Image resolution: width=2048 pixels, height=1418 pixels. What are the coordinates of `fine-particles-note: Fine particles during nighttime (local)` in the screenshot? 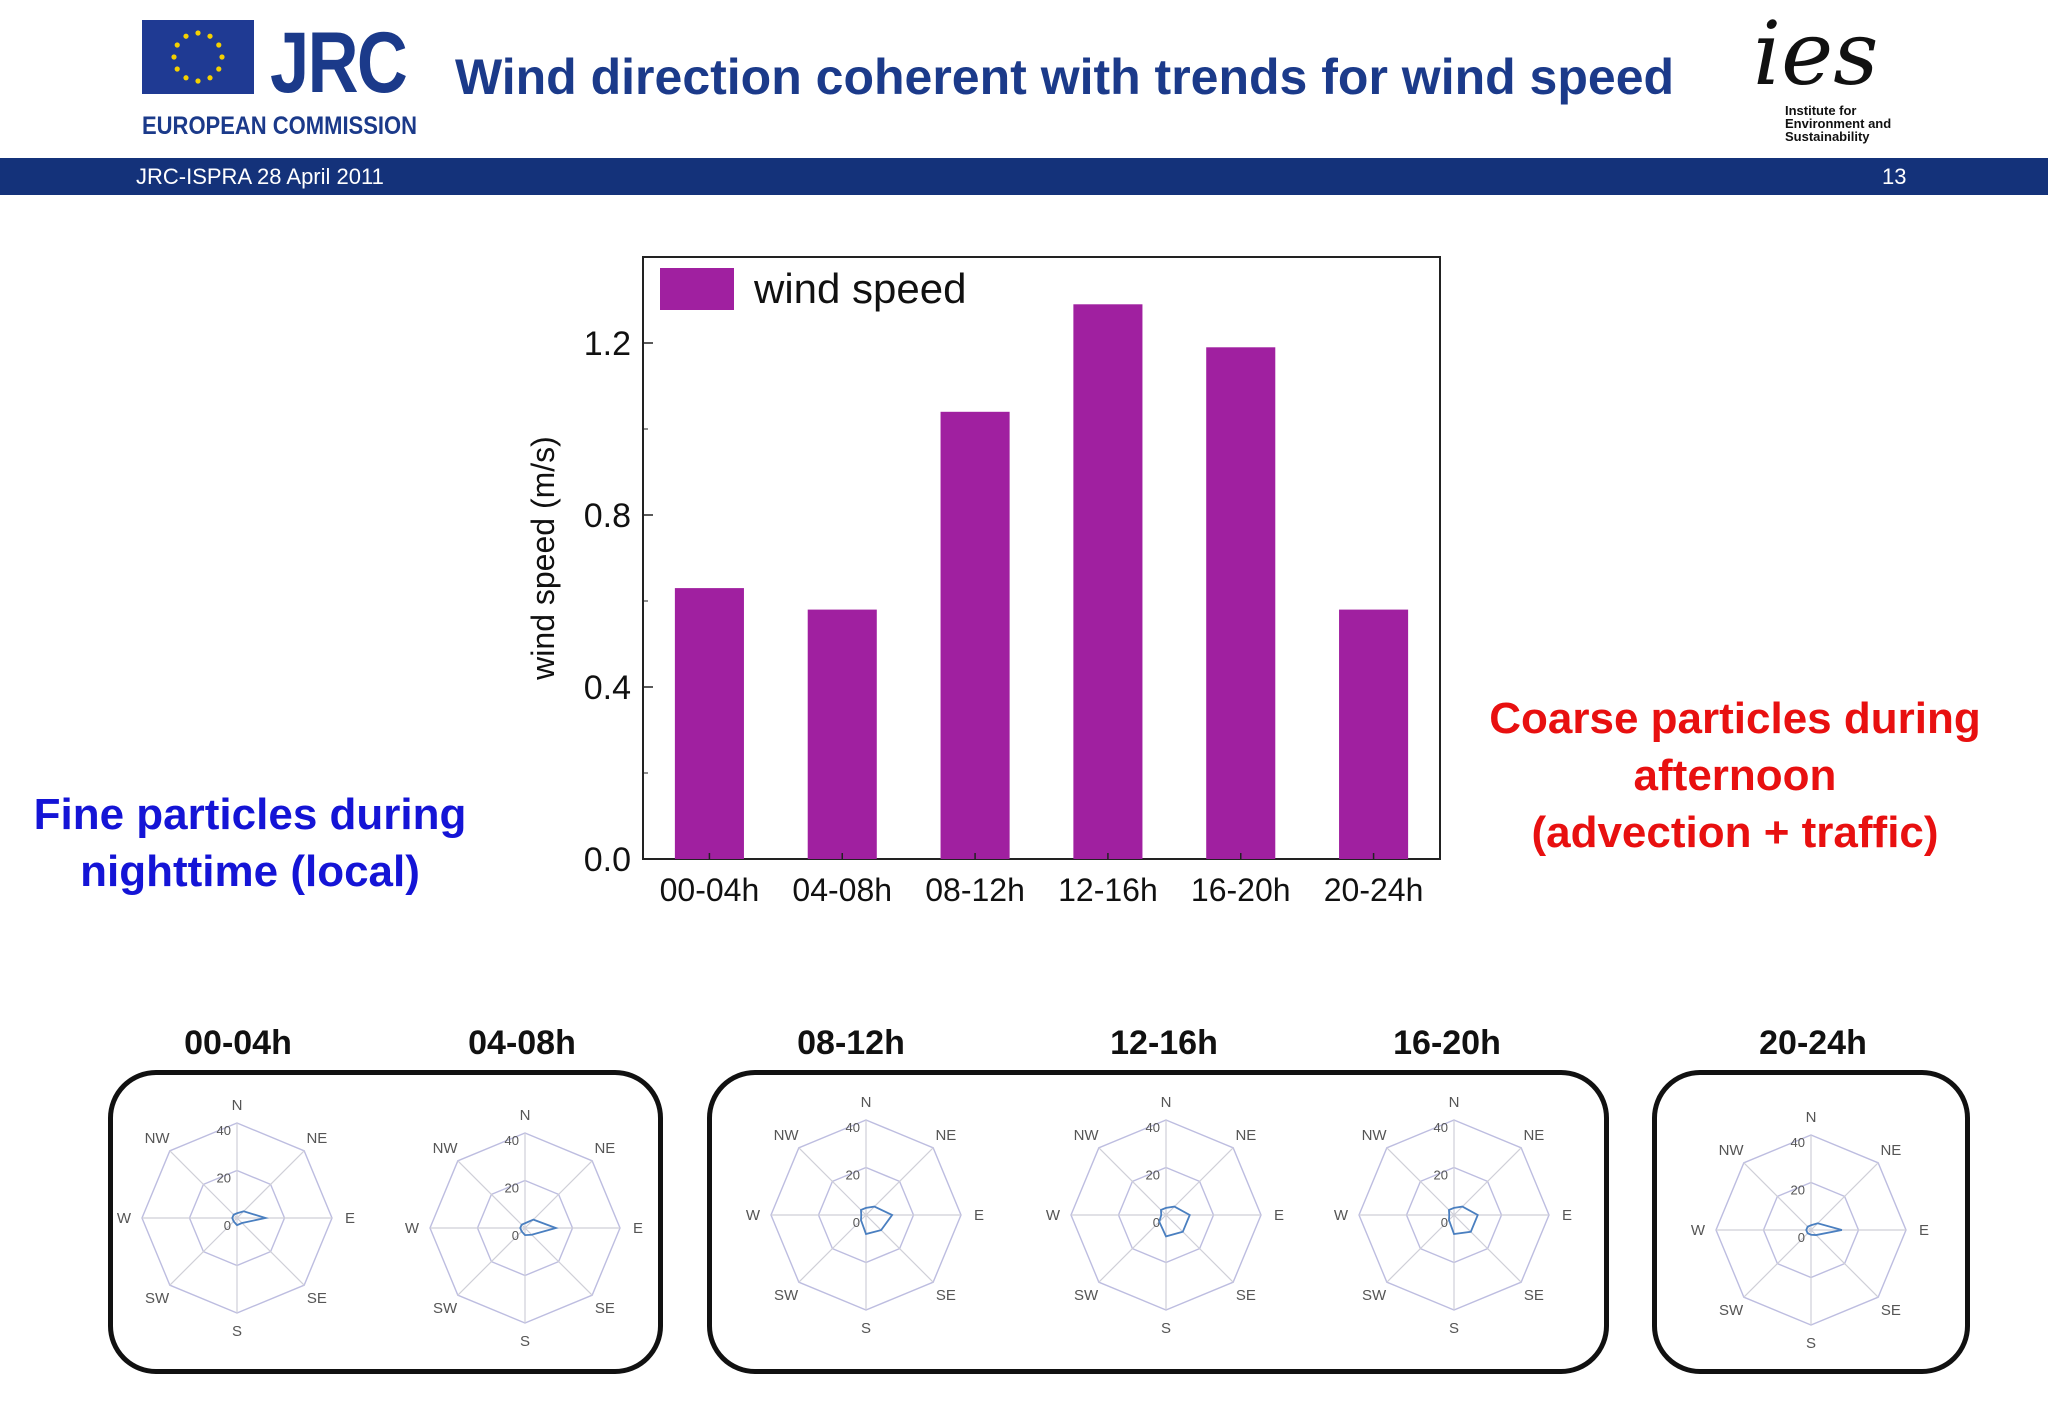 It's located at (250, 843).